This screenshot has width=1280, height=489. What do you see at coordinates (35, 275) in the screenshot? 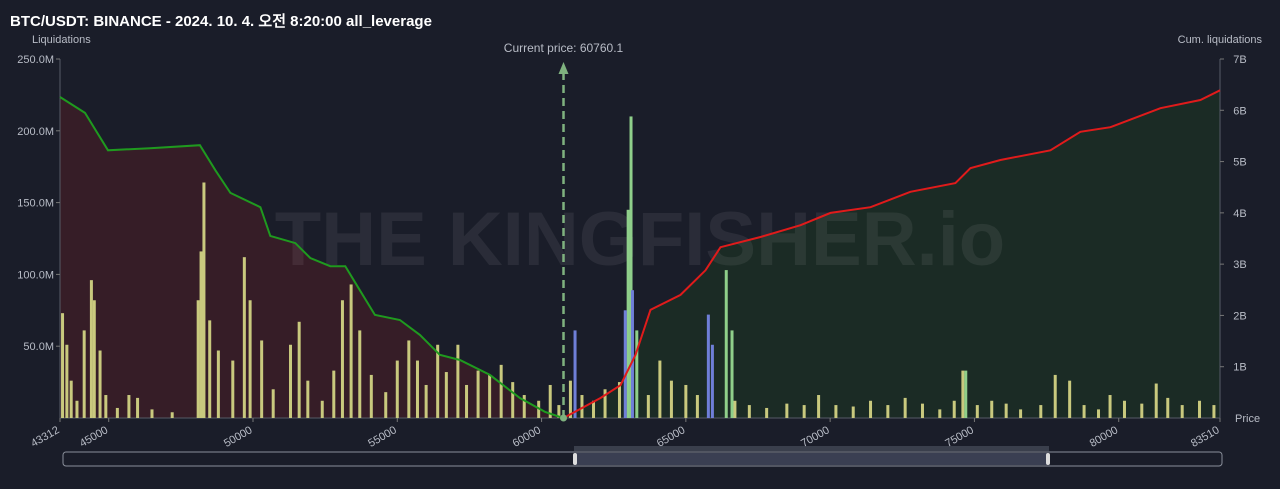
I see `y-tick-label: 100.0M` at bounding box center [35, 275].